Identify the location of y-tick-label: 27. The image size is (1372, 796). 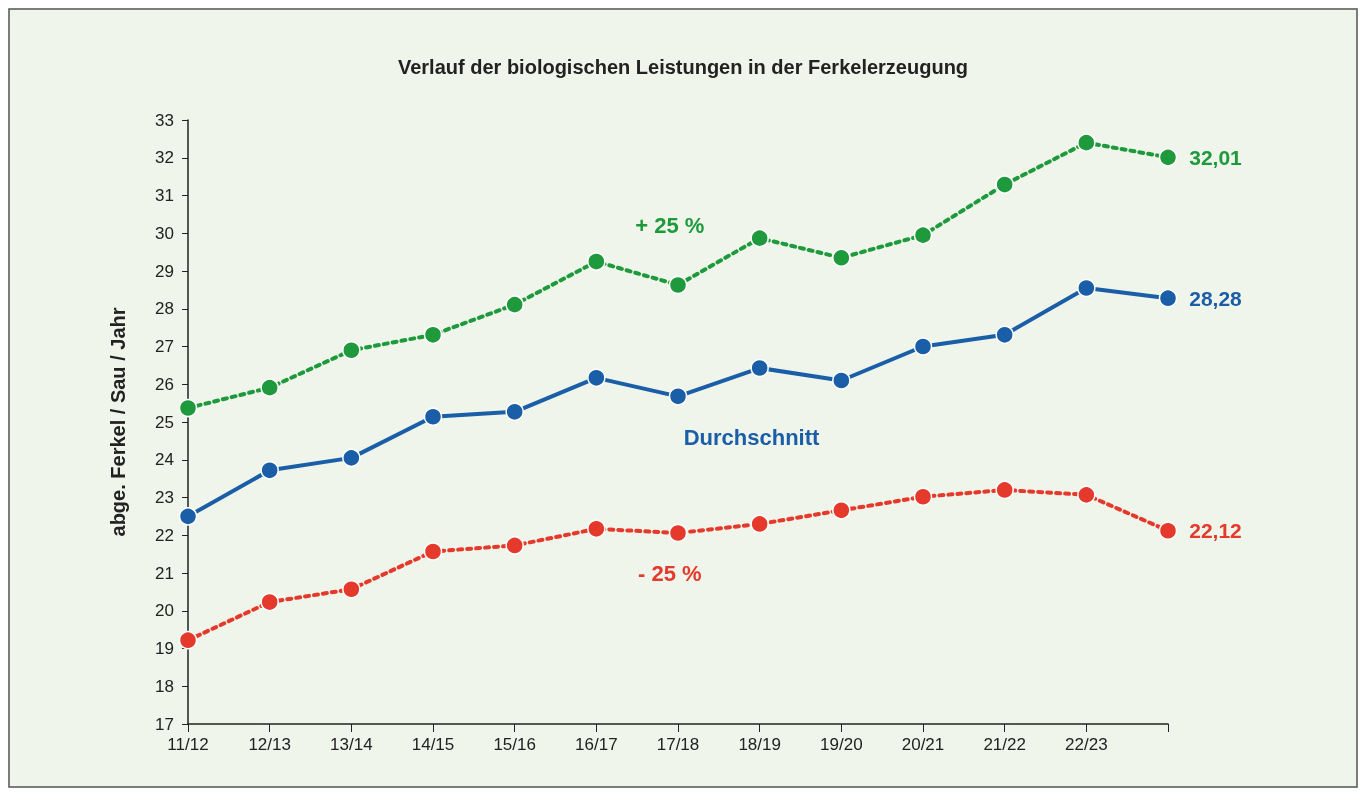
(164, 346).